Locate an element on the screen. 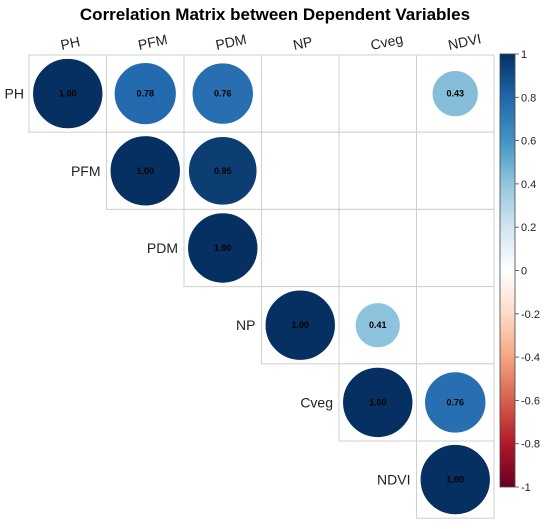 The height and width of the screenshot is (529, 550). corr-circle-np-np is located at coordinates (300, 325).